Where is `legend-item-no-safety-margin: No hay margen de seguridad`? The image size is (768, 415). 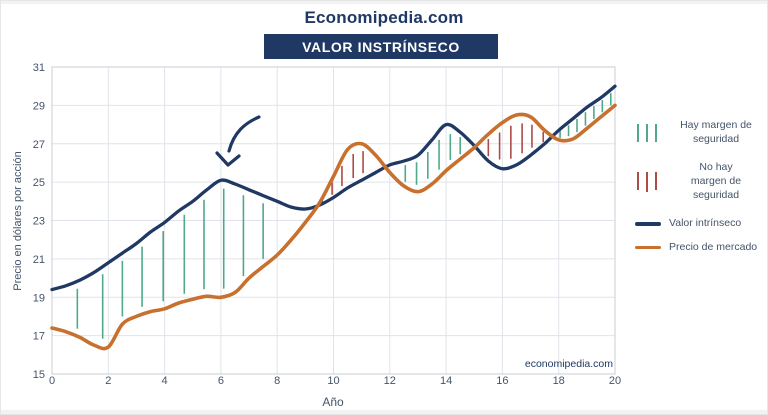 legend-item-no-safety-margin: No hay margen de seguridad is located at coordinates (699, 181).